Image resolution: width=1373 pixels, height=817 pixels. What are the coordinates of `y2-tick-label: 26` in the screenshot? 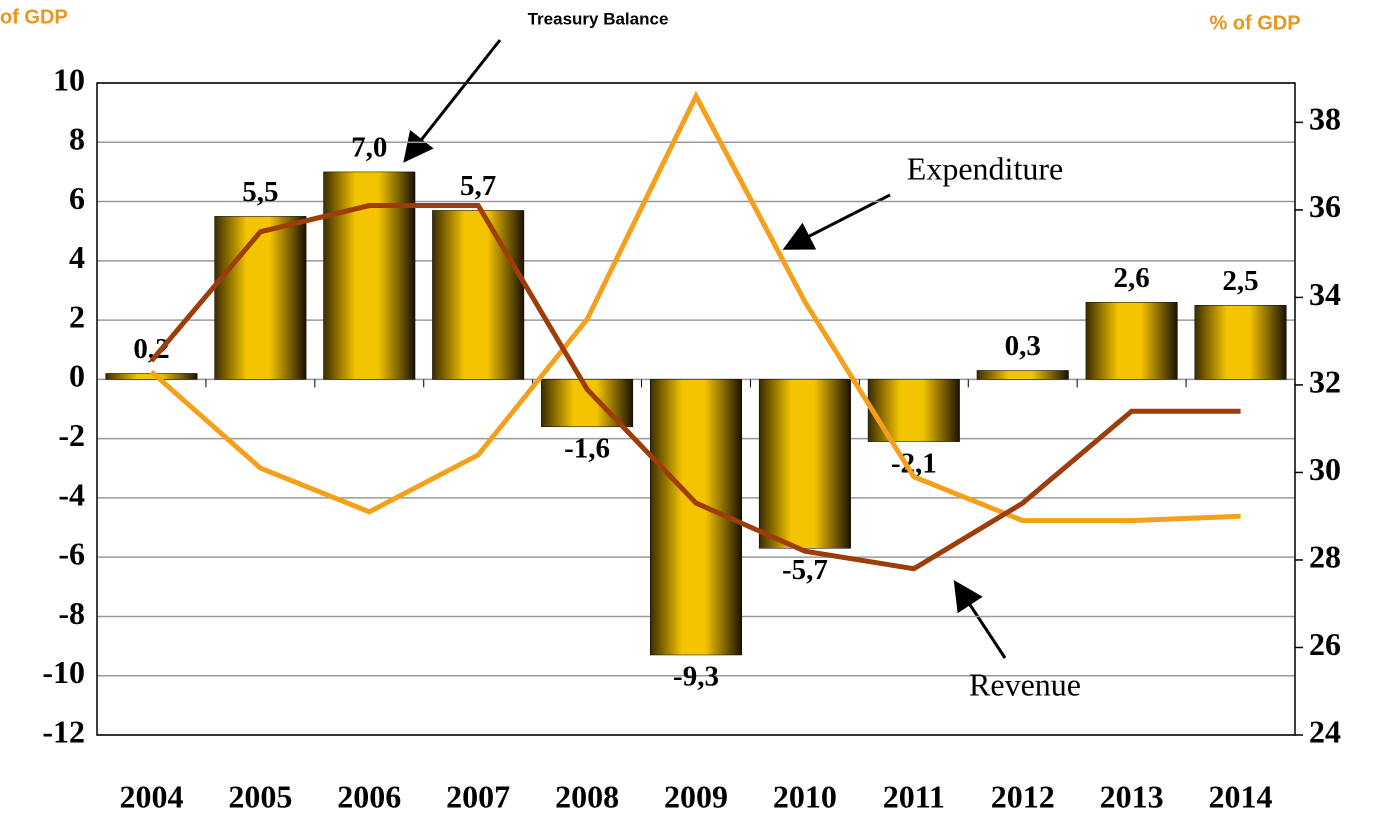 It's located at (1325, 644).